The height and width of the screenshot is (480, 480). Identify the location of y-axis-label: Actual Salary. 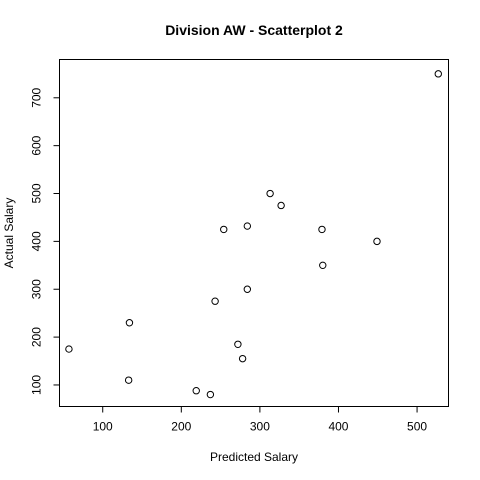
(9, 233).